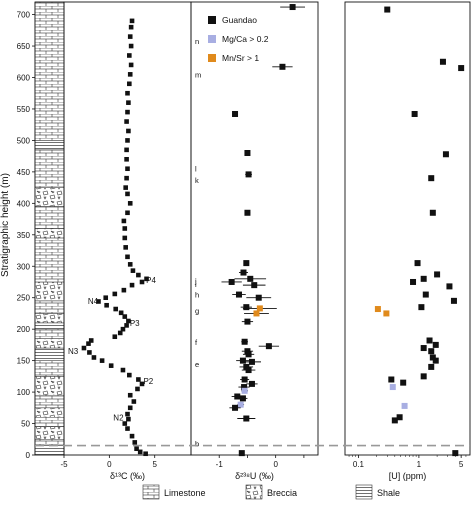 This screenshot has width=474, height=505. What do you see at coordinates (135, 323) in the screenshot?
I see `excursion-label: P3` at bounding box center [135, 323].